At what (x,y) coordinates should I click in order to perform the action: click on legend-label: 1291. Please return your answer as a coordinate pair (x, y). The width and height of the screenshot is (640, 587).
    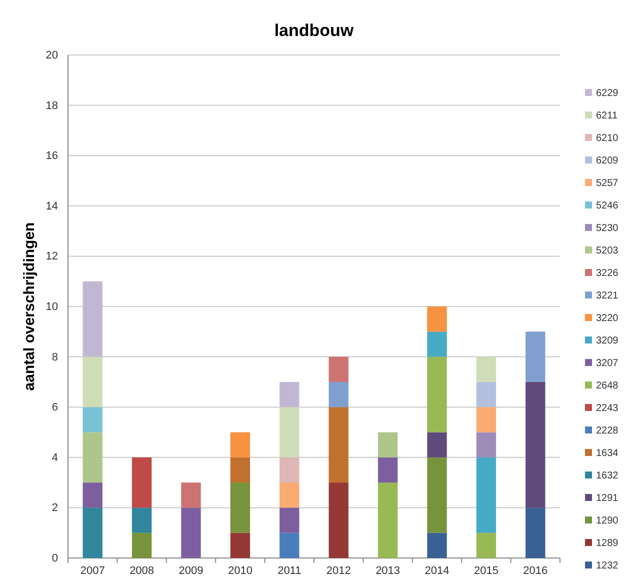
    Looking at the image, I should click on (607, 498).